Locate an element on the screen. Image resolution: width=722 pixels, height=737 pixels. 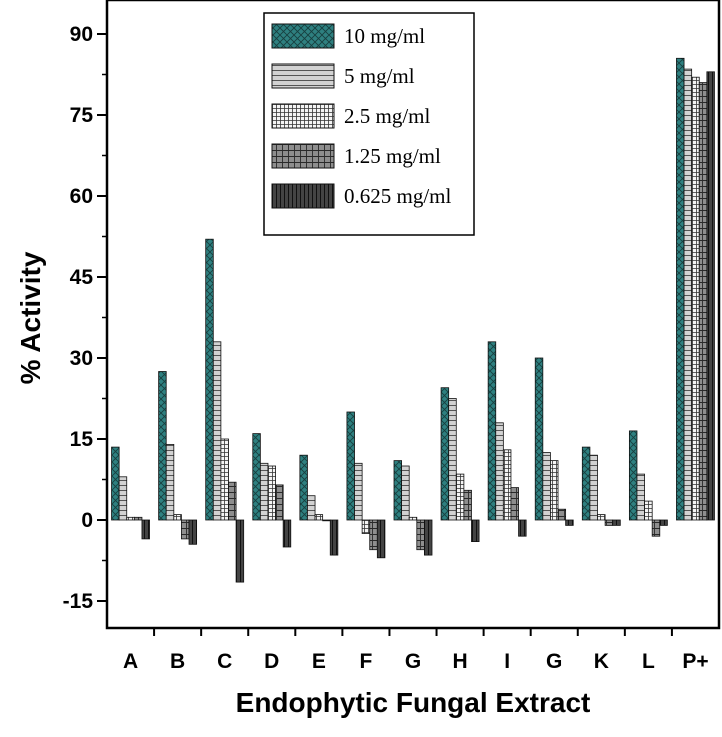
x-tick-label: F is located at coordinates (366, 661).